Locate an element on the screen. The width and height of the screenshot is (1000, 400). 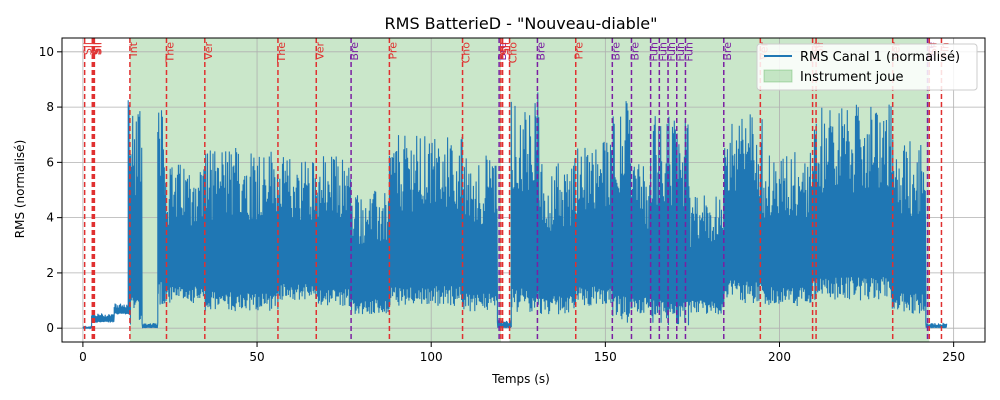
y-axis-label: RMS (normalisé) is located at coordinates (20, 189).